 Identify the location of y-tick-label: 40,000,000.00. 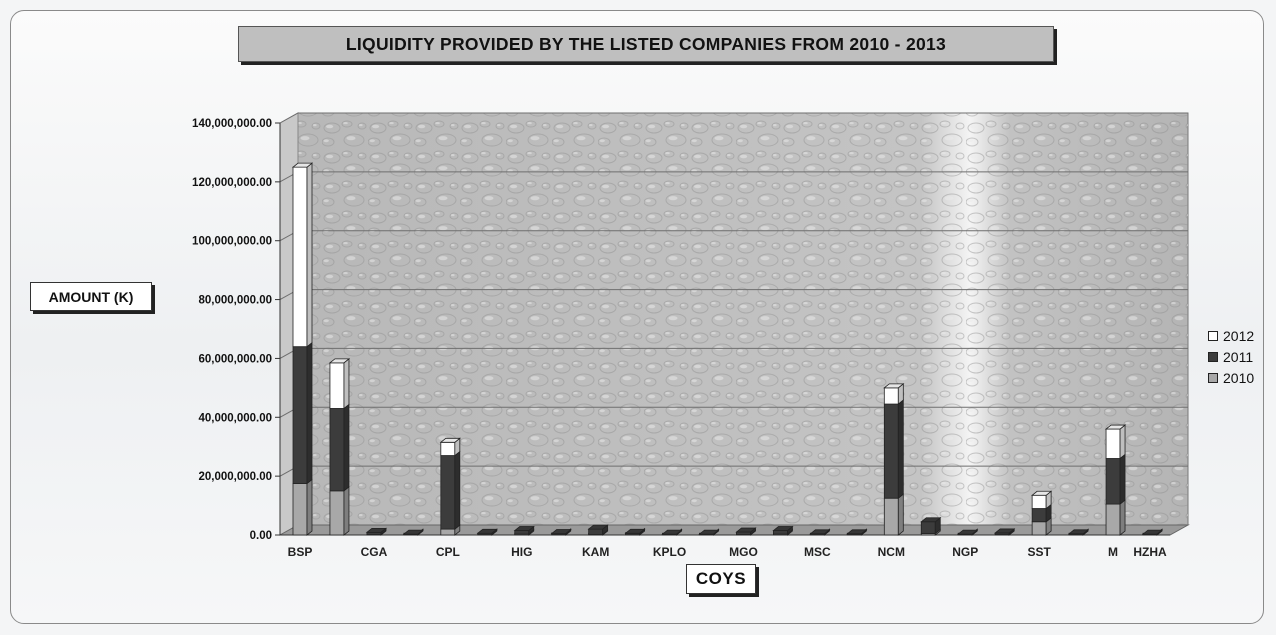
(235, 418).